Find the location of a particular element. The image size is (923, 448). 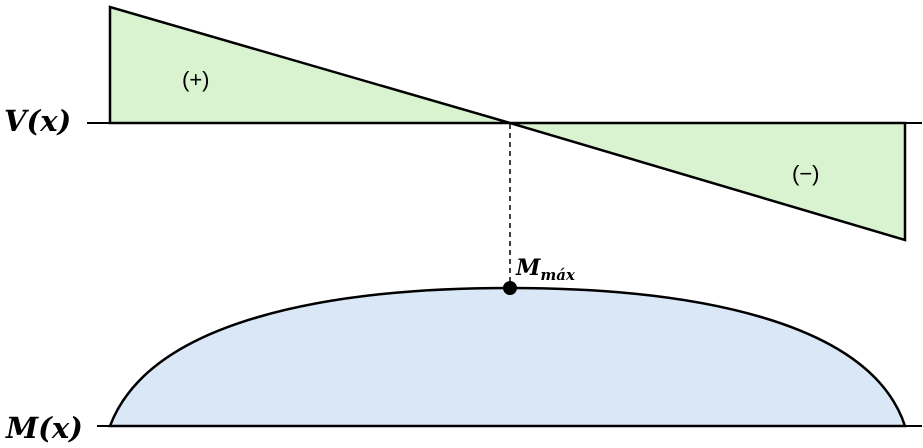

moment-axis-label: M(x) is located at coordinates (44, 428).